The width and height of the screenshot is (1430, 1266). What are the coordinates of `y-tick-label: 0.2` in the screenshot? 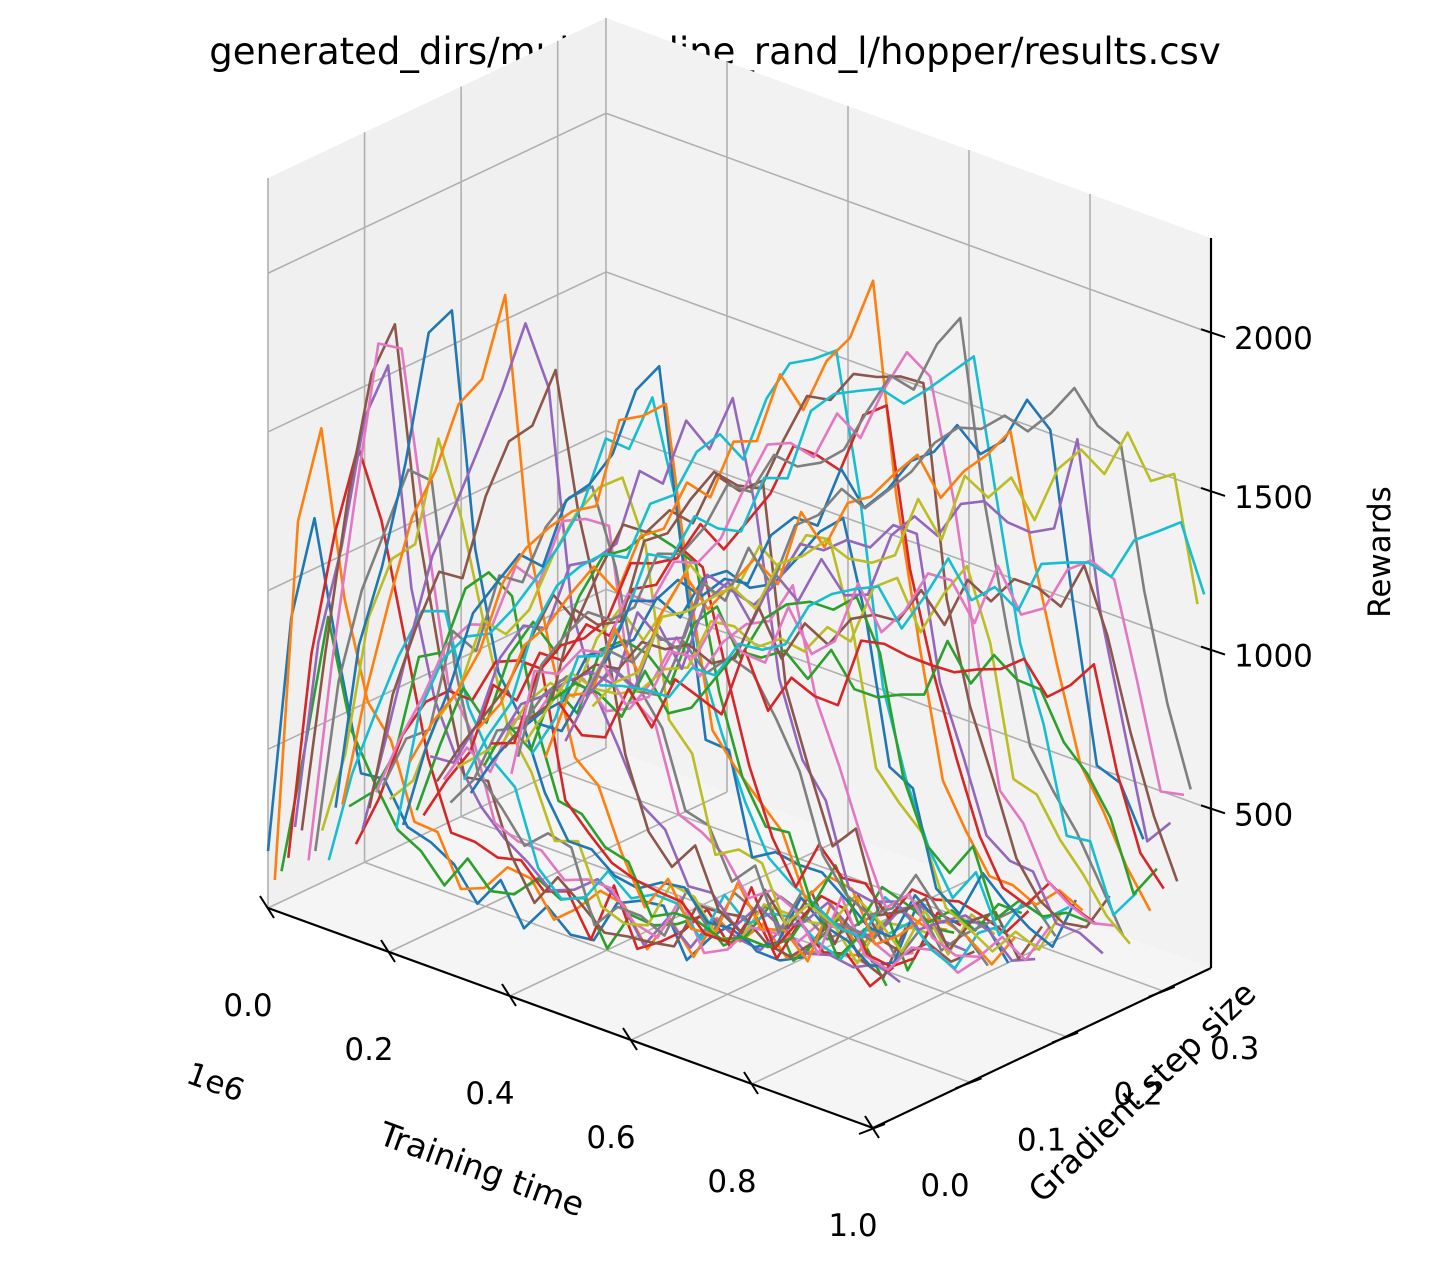 It's located at (1137, 1095).